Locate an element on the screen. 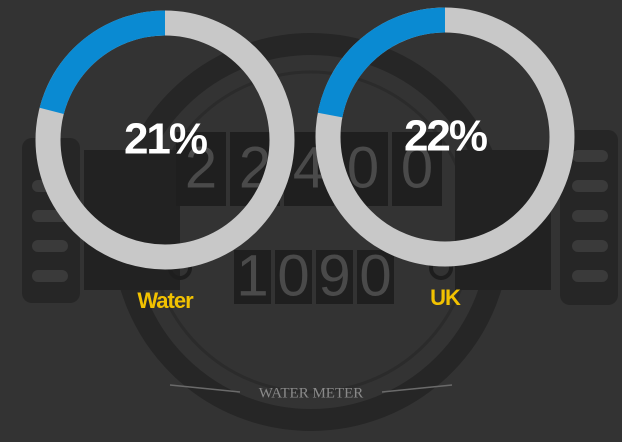  digit: 1 is located at coordinates (252, 275).